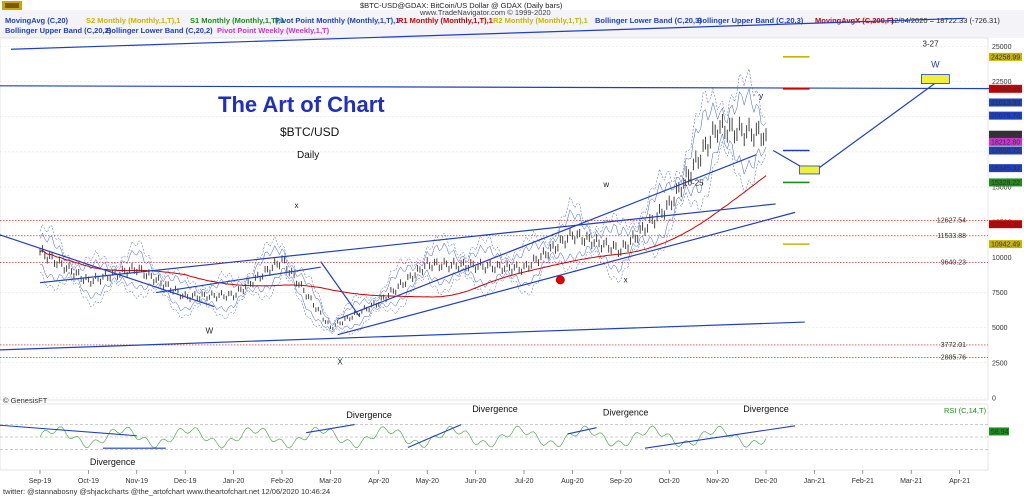 The height and width of the screenshot is (497, 1024). What do you see at coordinates (523, 481) in the screenshot?
I see `x-tick-label: Jul-20` at bounding box center [523, 481].